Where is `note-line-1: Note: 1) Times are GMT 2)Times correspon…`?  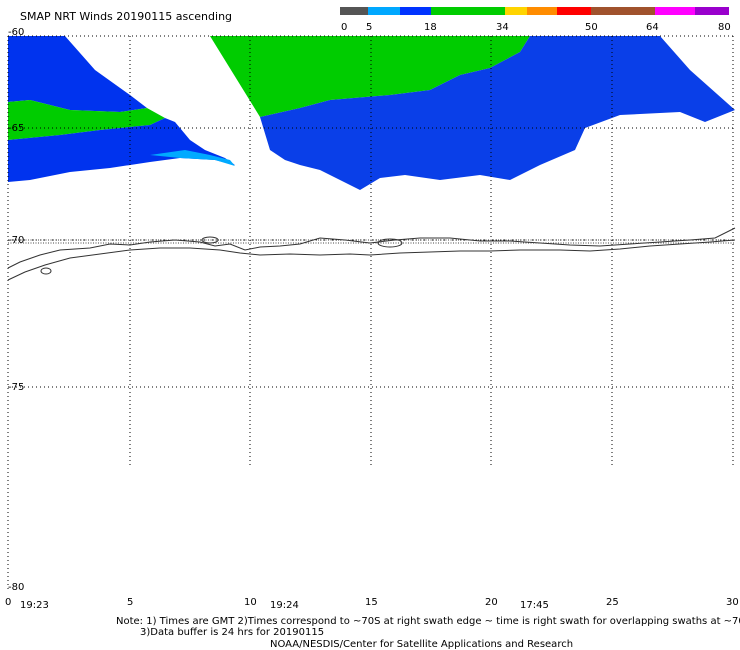
note-line-1: Note: 1) Times are GMT 2)Times correspon… is located at coordinates (428, 621).